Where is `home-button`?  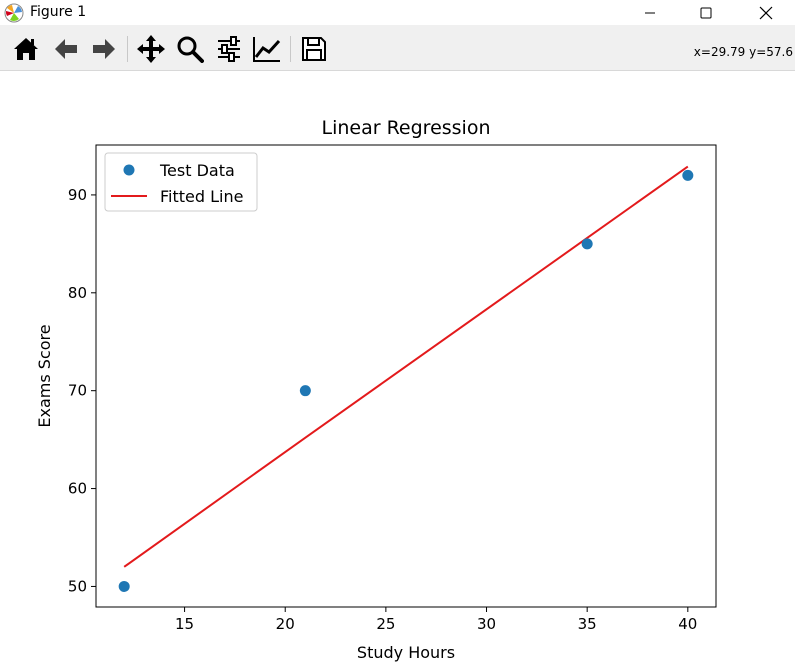
home-button is located at coordinates (26, 49).